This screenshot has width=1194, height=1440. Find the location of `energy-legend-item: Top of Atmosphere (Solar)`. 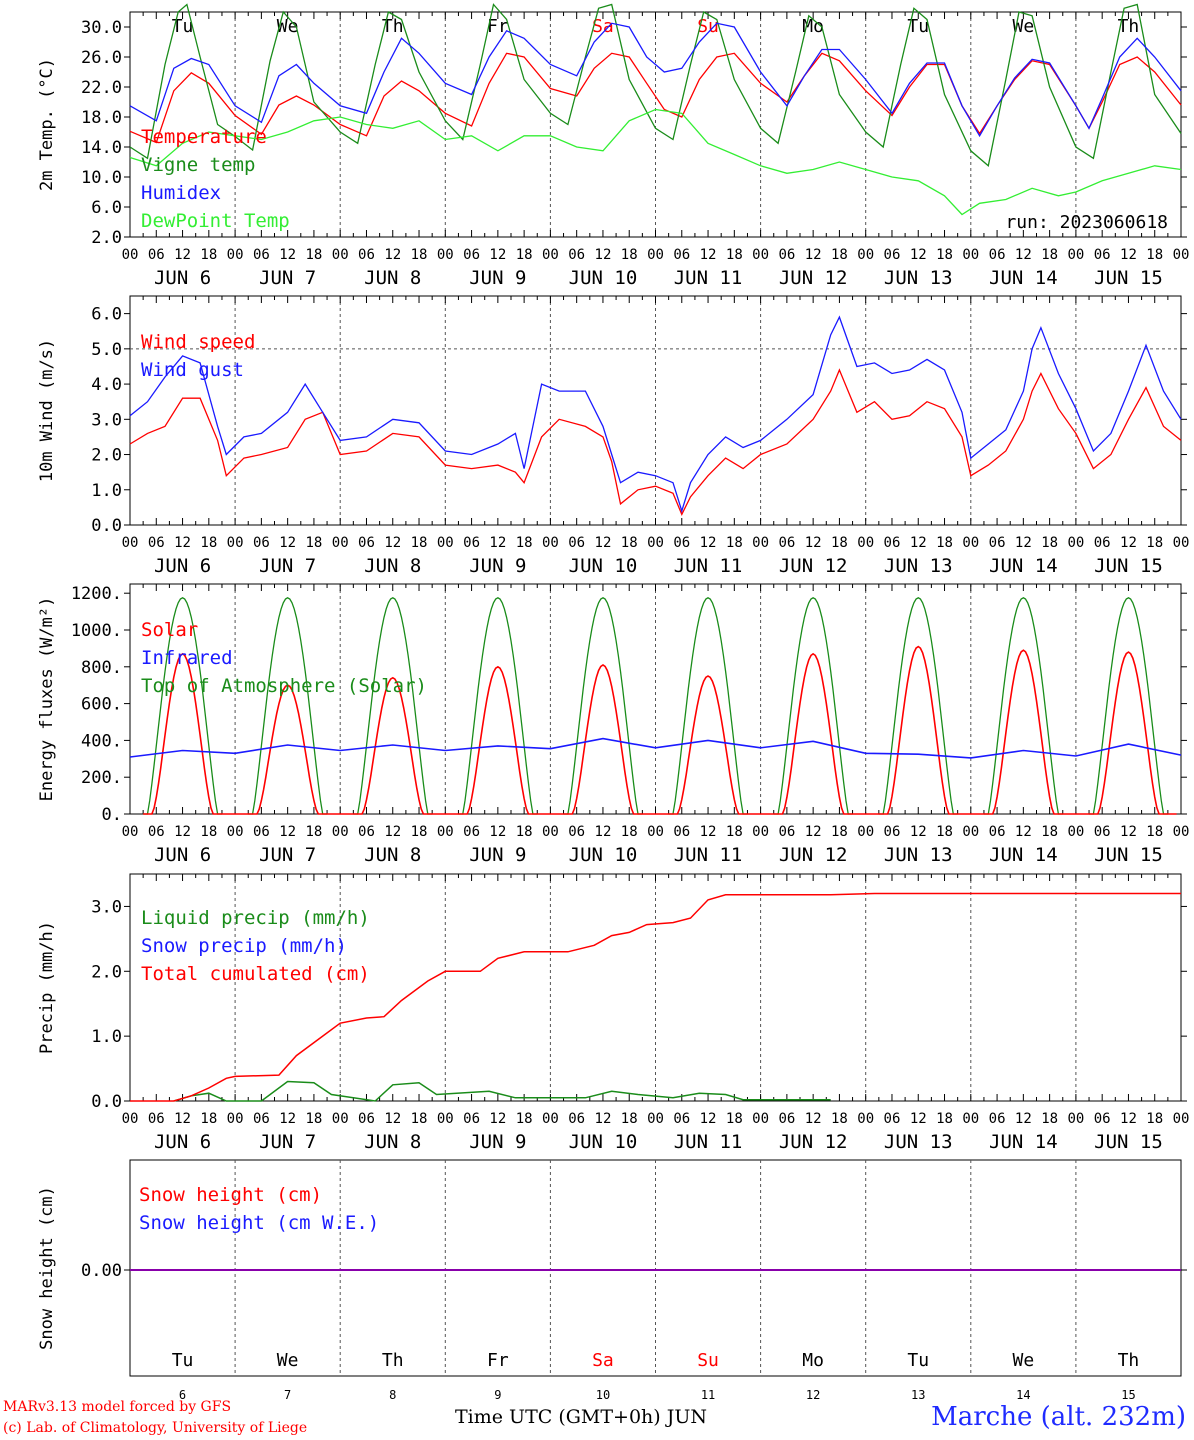

energy-legend-item: Top of Atmosphere (Solar) is located at coordinates (284, 686).